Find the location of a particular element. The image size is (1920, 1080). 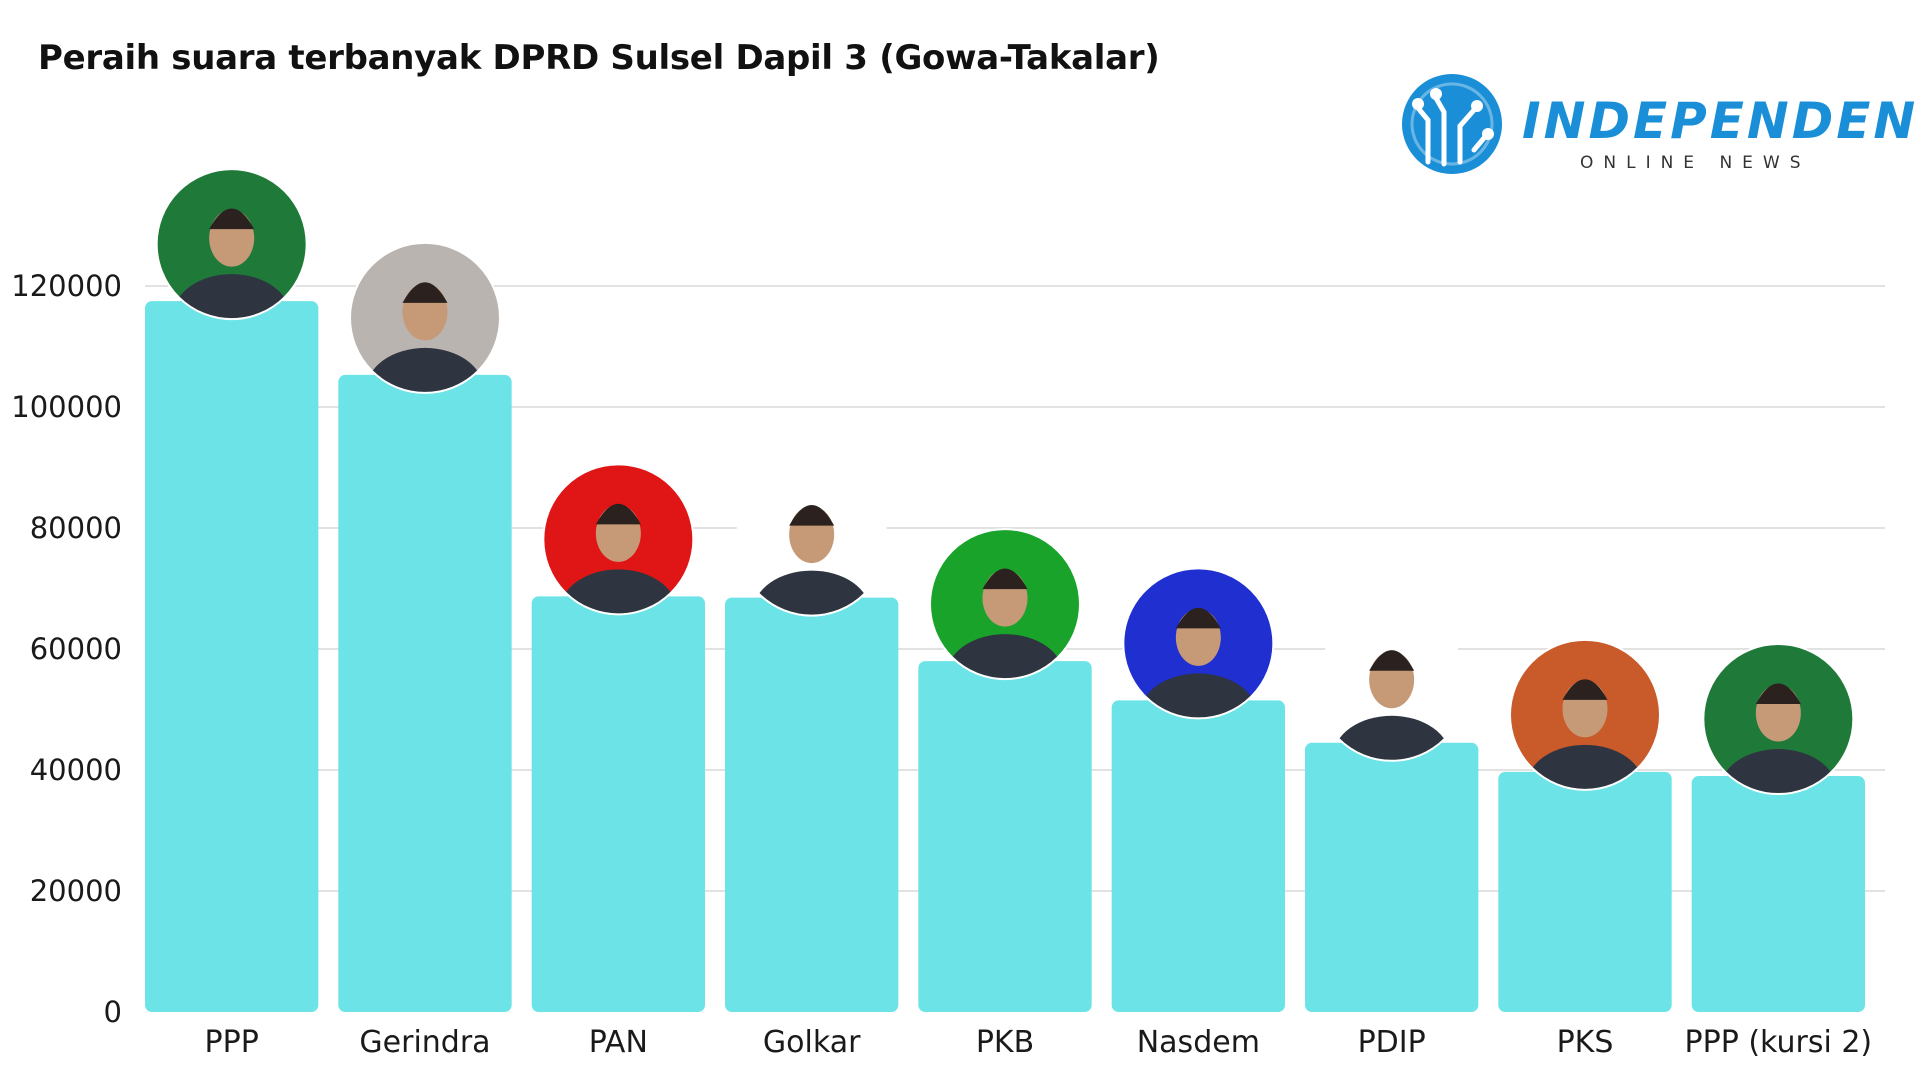

independen-logo: INDEPENDEN ONLINE NEWS is located at coordinates (1660, 124).